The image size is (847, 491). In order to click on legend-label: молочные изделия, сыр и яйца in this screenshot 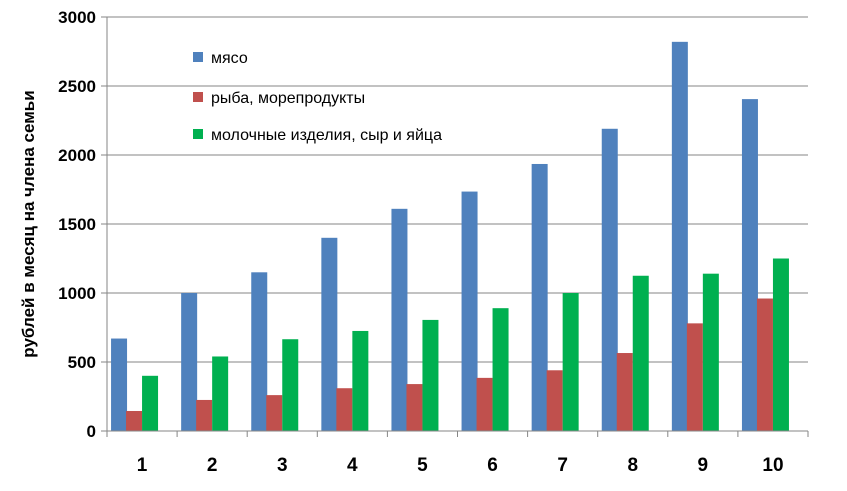, I will do `click(326, 135)`.